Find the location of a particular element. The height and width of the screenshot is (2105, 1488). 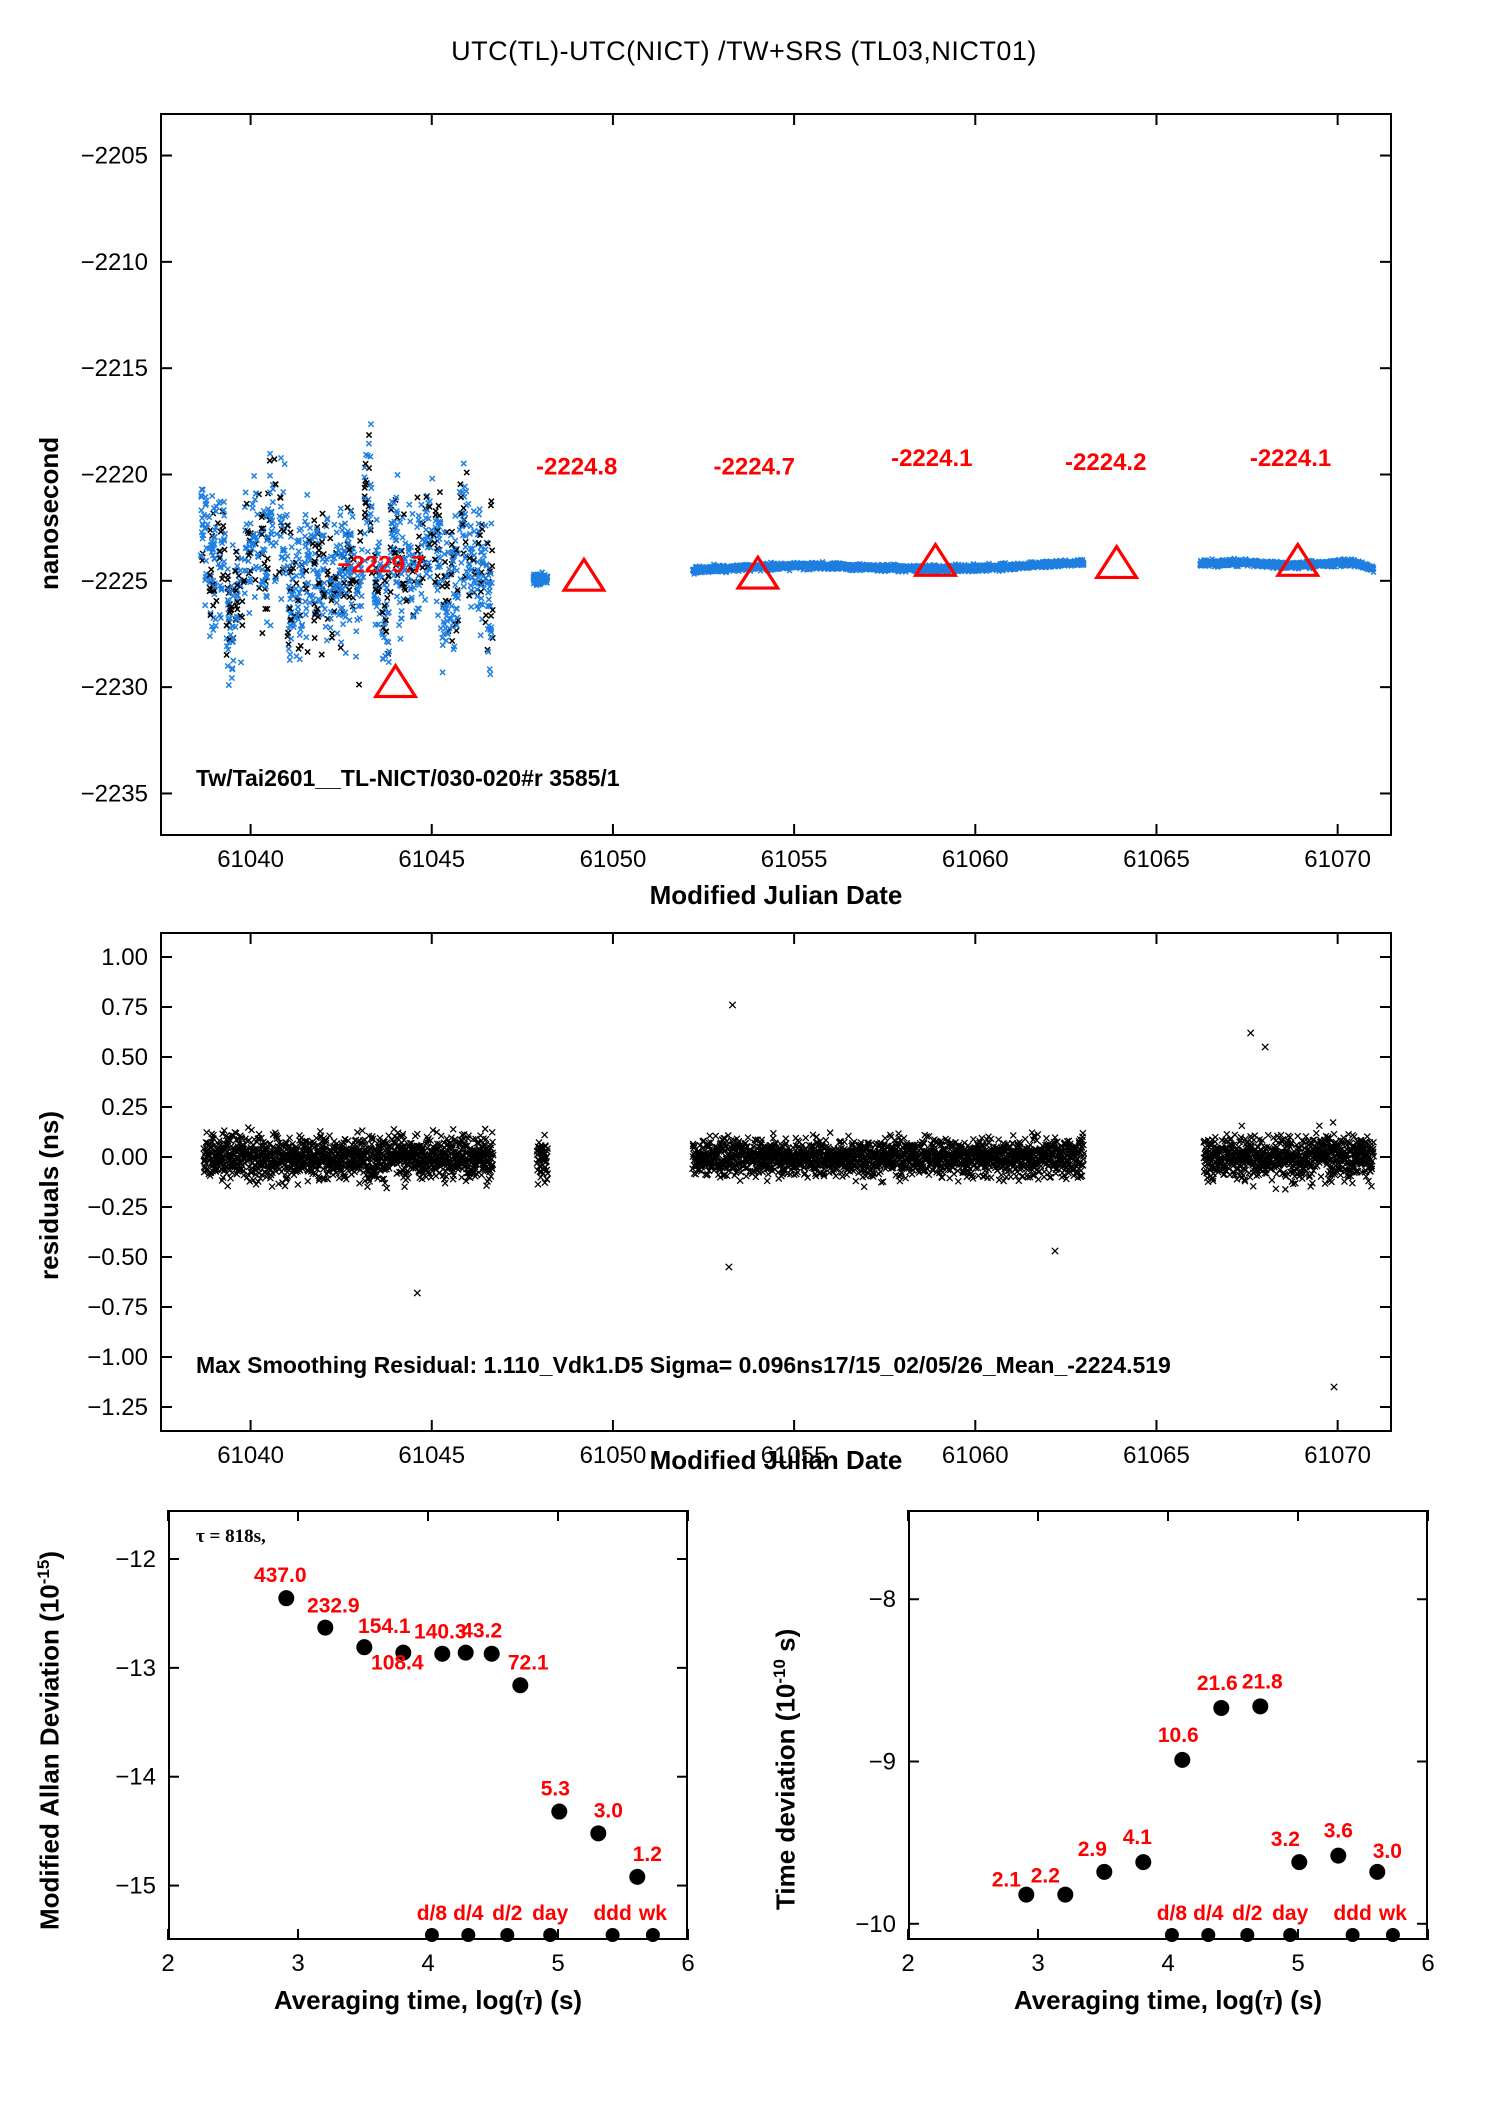

y-tick-label: −0.75 is located at coordinates (117, 1307).